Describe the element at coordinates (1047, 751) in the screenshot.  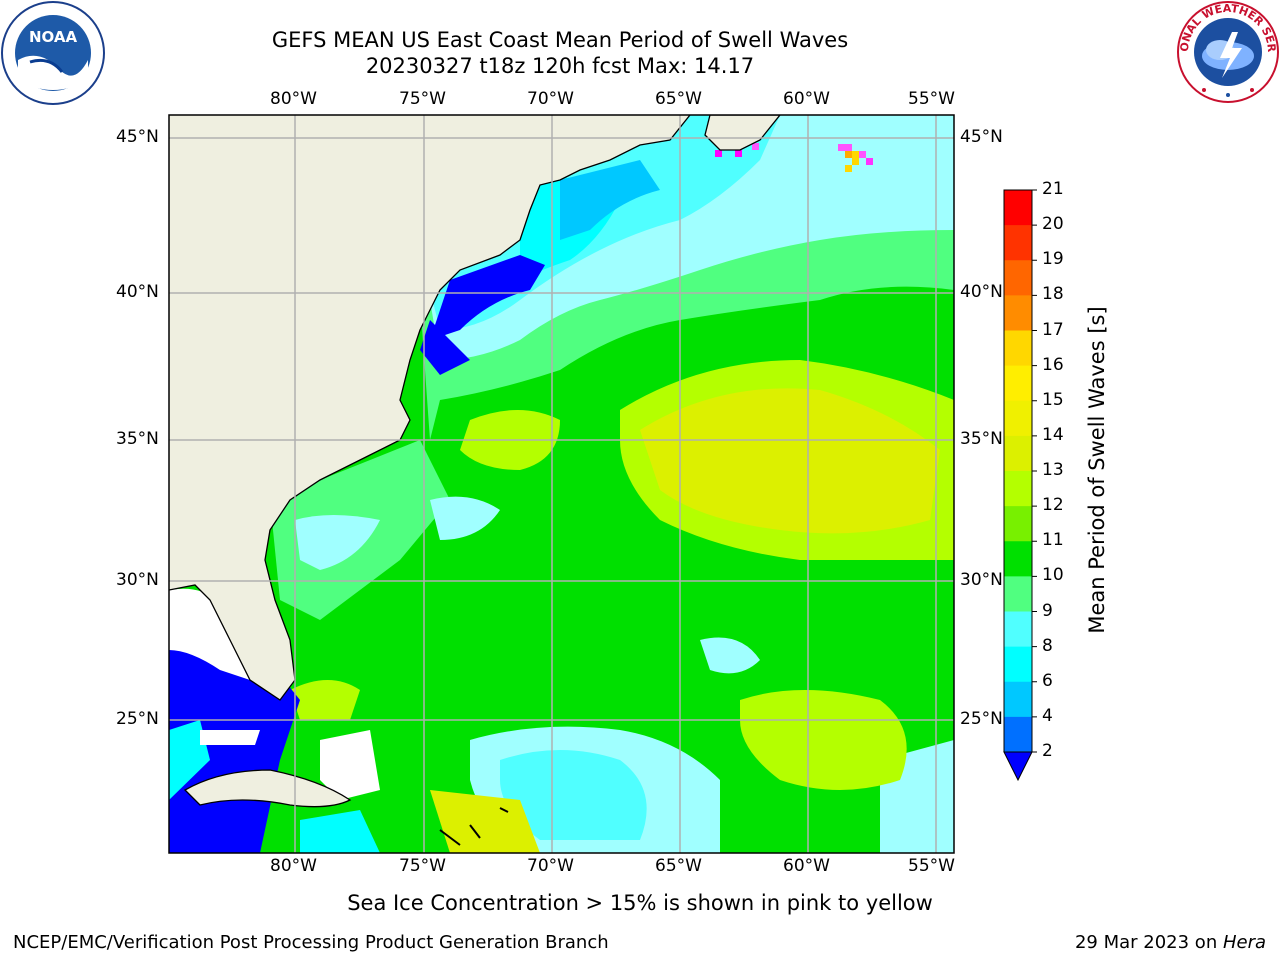
I see `colorbar-tick-label: 2` at that location.